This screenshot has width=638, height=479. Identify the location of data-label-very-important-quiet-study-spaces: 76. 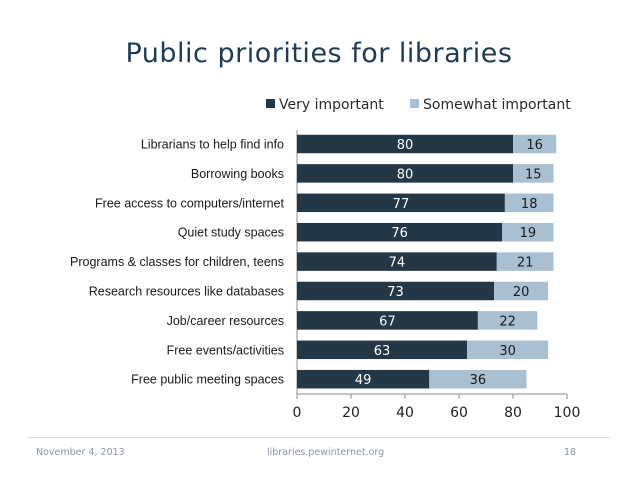
(399, 233).